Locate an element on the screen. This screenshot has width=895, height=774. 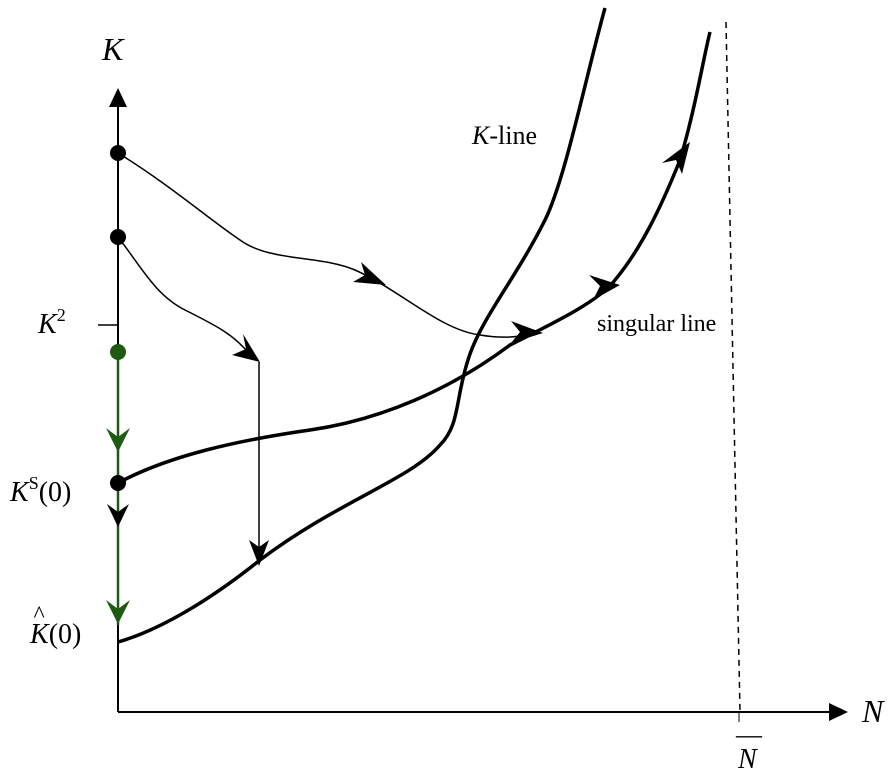
singular-line-arrow-mid is located at coordinates (604, 287).